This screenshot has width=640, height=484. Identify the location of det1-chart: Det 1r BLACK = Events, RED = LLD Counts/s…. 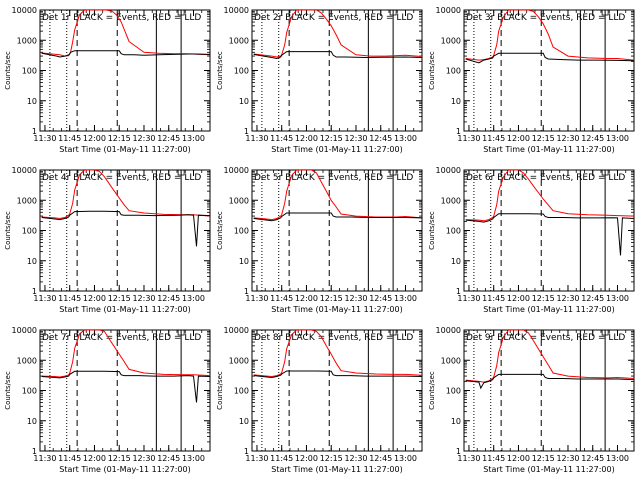
(107, 80).